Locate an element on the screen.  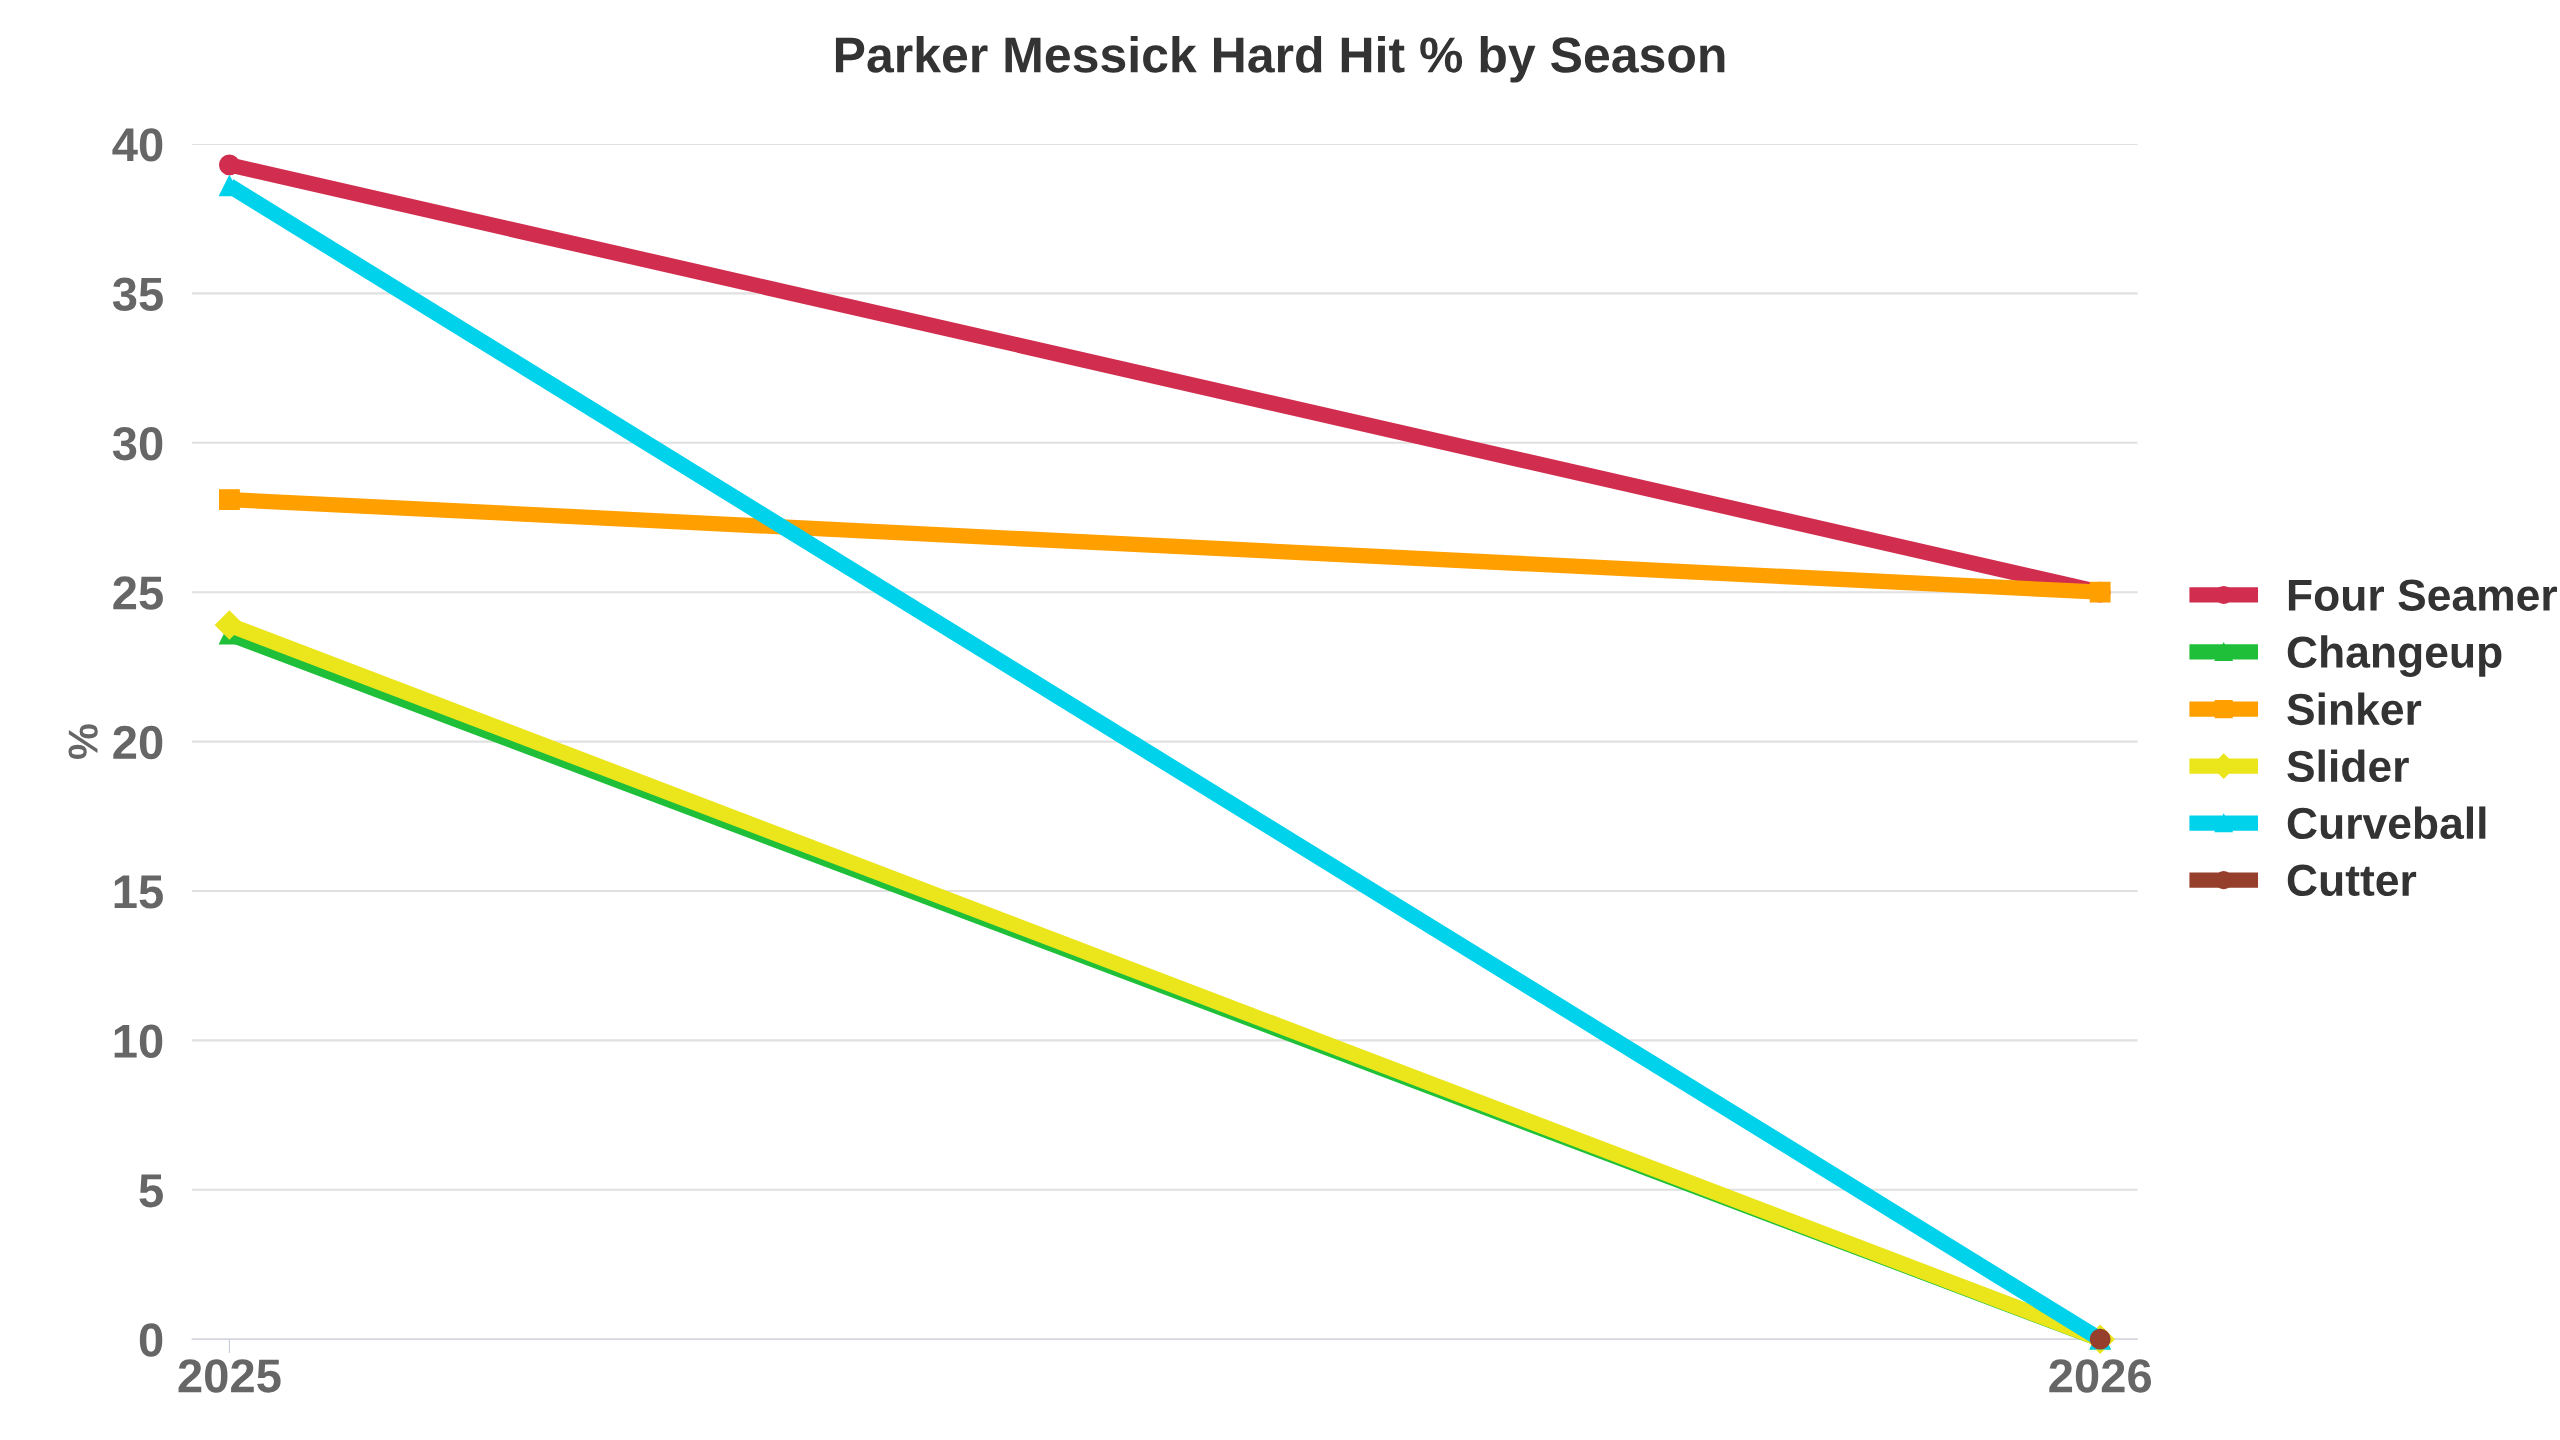
y-tick-label: 35 is located at coordinates (137, 294).